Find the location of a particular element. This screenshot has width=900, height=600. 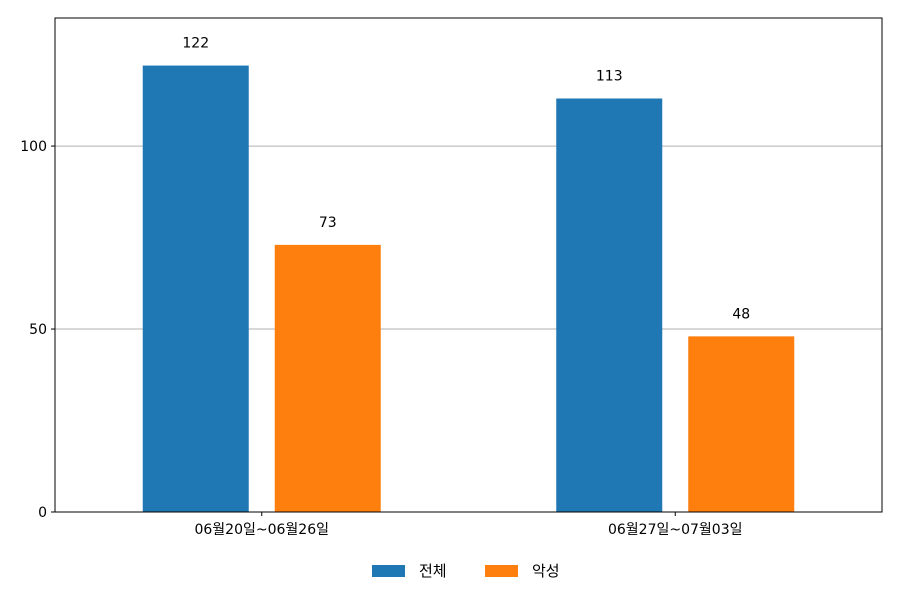

legend-label: 악성 is located at coordinates (546, 571).